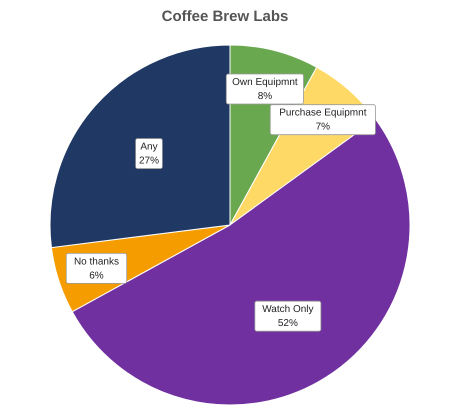  I want to click on slice-label: Any, so click(149, 147).